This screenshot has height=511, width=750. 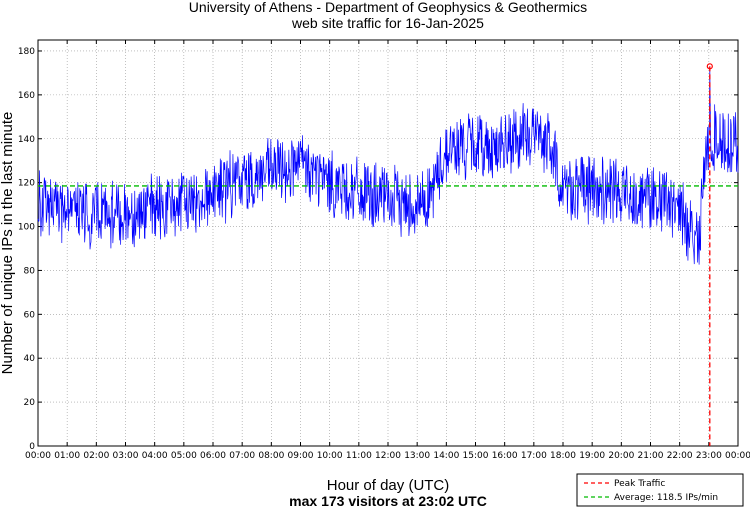 I want to click on x-tick-label: 01:00, so click(x=67, y=456).